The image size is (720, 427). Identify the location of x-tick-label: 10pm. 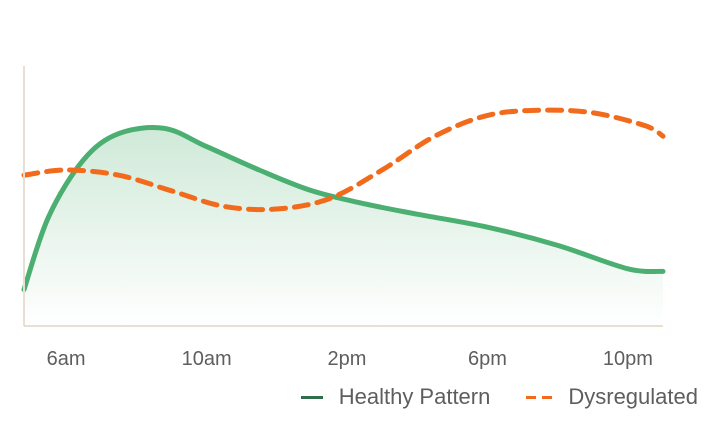
(628, 359).